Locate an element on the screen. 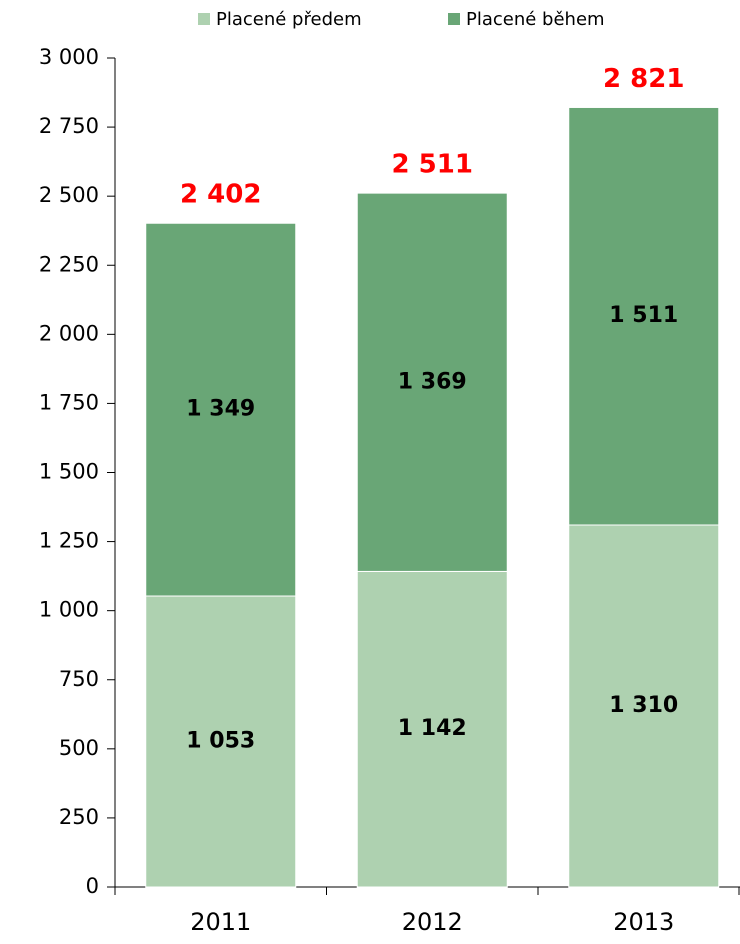 This screenshot has height=944, width=740. y-tick-label: 3 000 is located at coordinates (69, 57).